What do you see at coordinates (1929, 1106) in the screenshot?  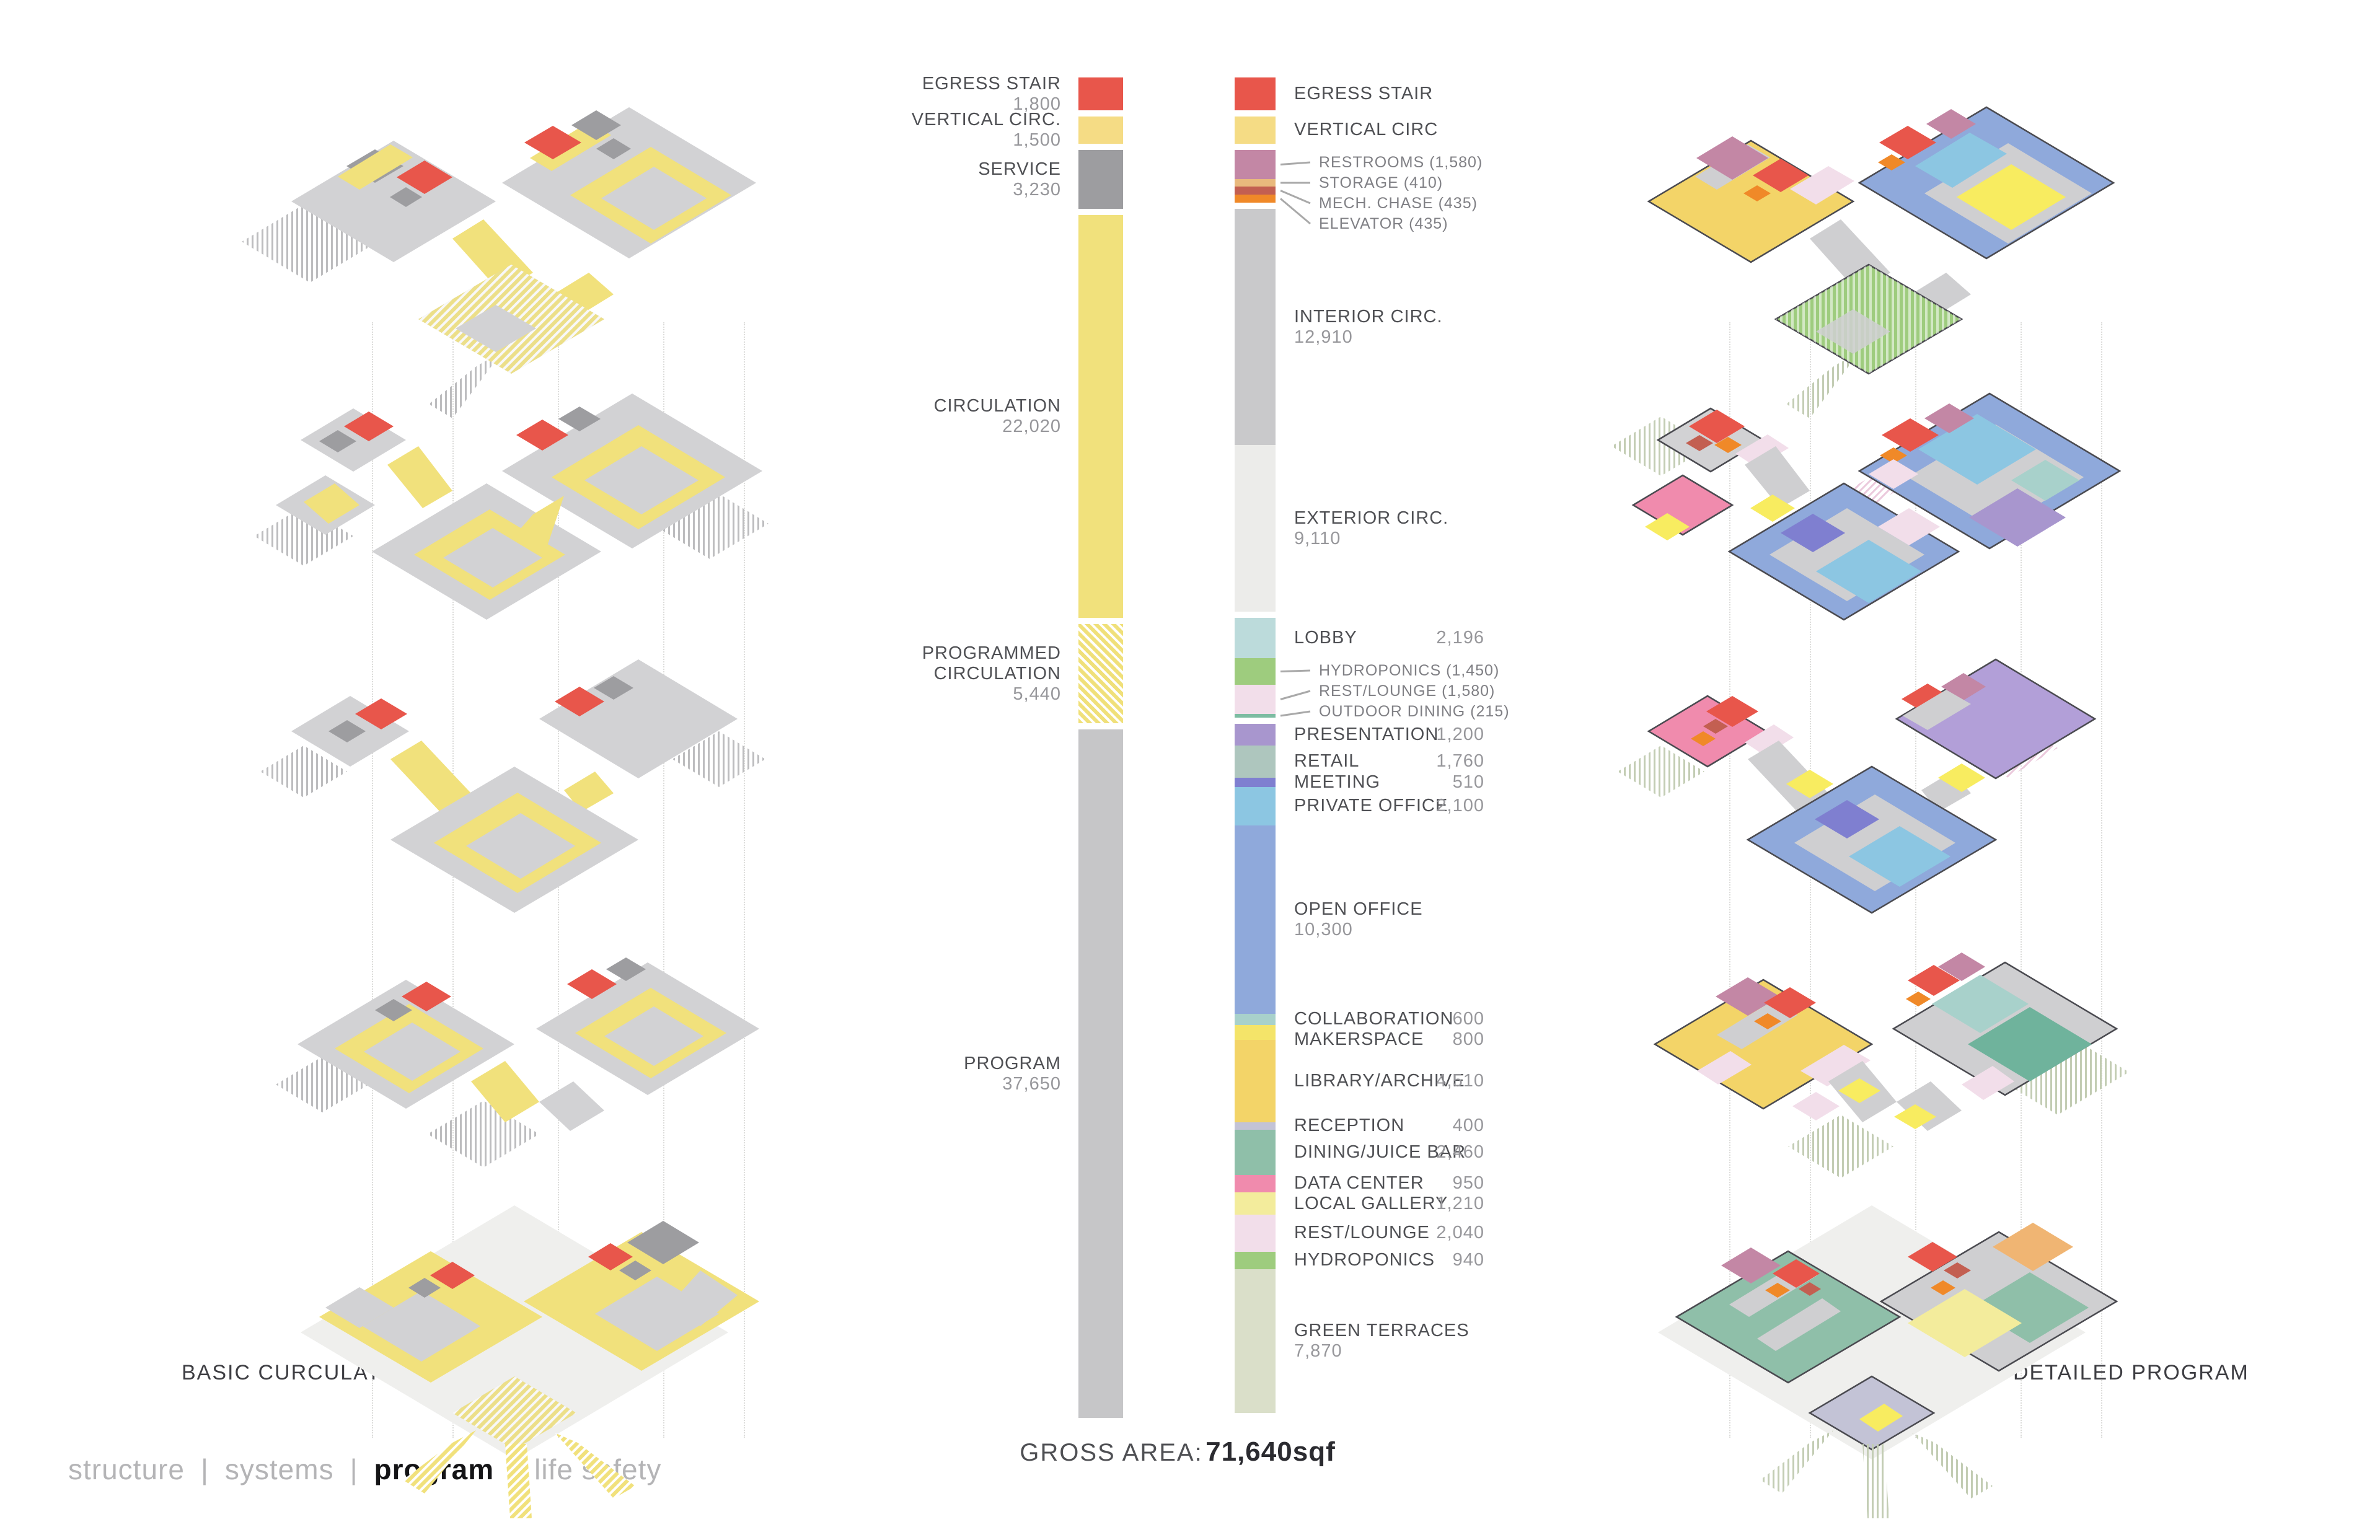 I see `shape-circ_grey` at bounding box center [1929, 1106].